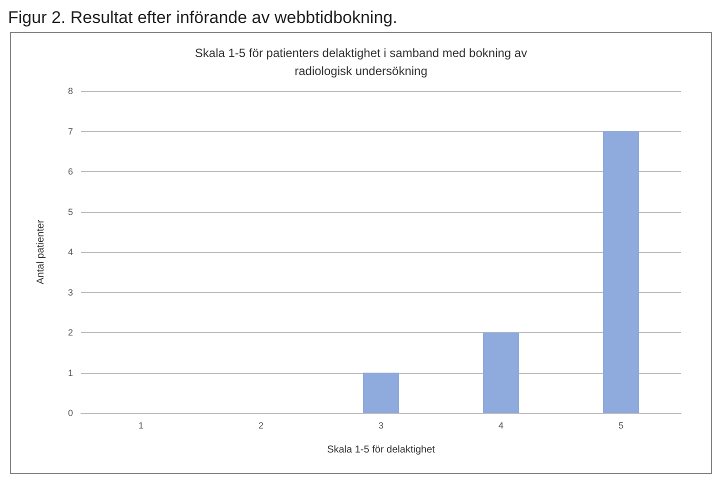 This screenshot has width=725, height=488. What do you see at coordinates (203, 18) in the screenshot?
I see `chart-title: Figur 2. Resultat efter införande av webbtidbokning.` at bounding box center [203, 18].